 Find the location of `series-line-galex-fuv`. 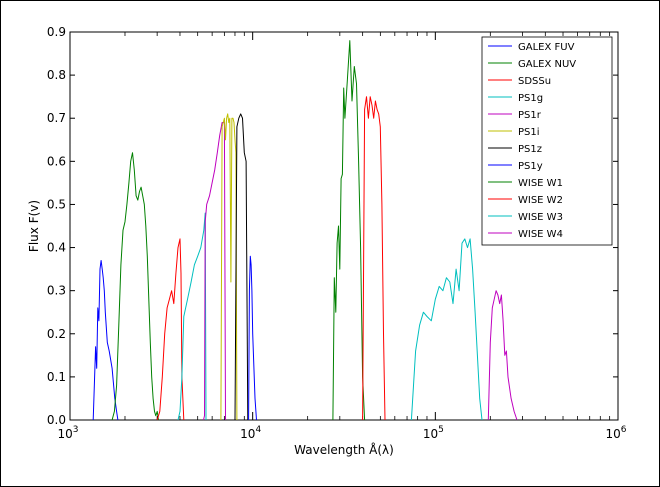

series-line-galex-fuv is located at coordinates (105, 340).